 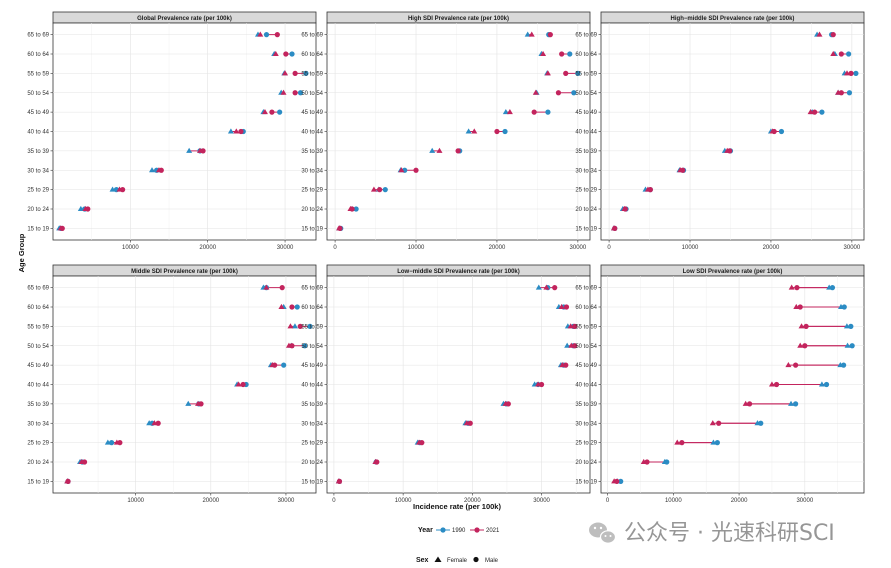 I want to click on legend-item-2021: 2021, so click(x=485, y=530).